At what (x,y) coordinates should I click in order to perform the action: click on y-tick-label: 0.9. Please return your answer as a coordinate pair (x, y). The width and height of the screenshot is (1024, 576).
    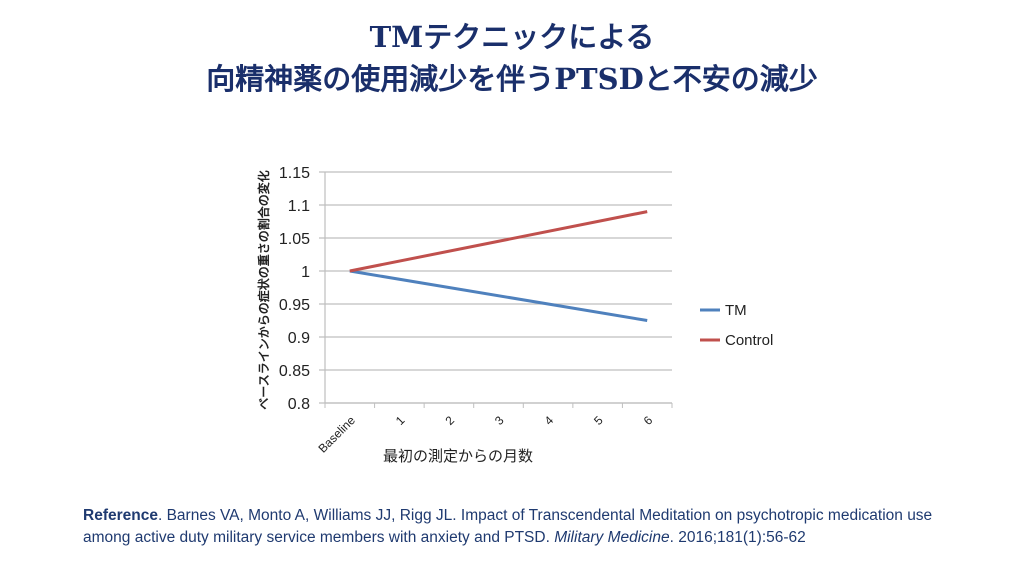
    Looking at the image, I should click on (299, 338).